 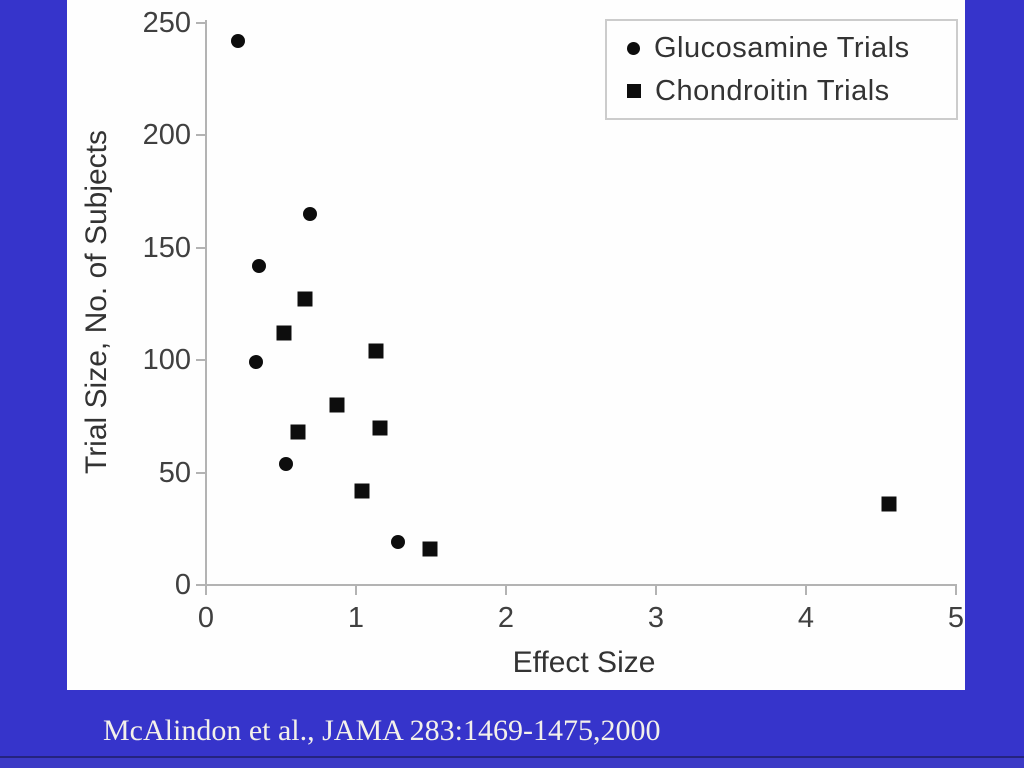 I want to click on x-tick-label: 2, so click(x=506, y=618).